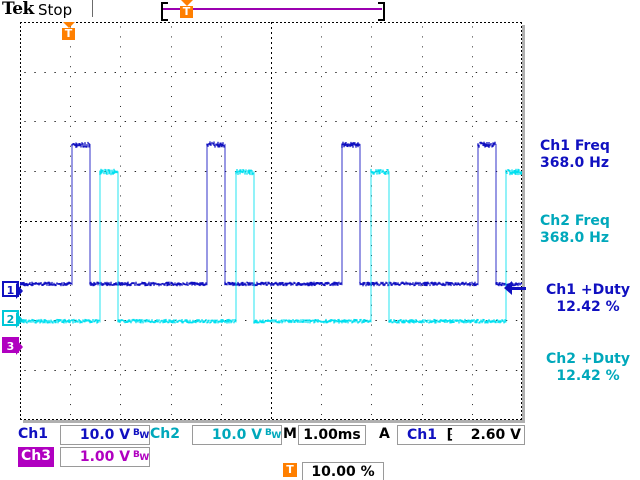  What do you see at coordinates (588, 376) in the screenshot?
I see `measurement-ch2-duty-value: 12.42 %` at bounding box center [588, 376].